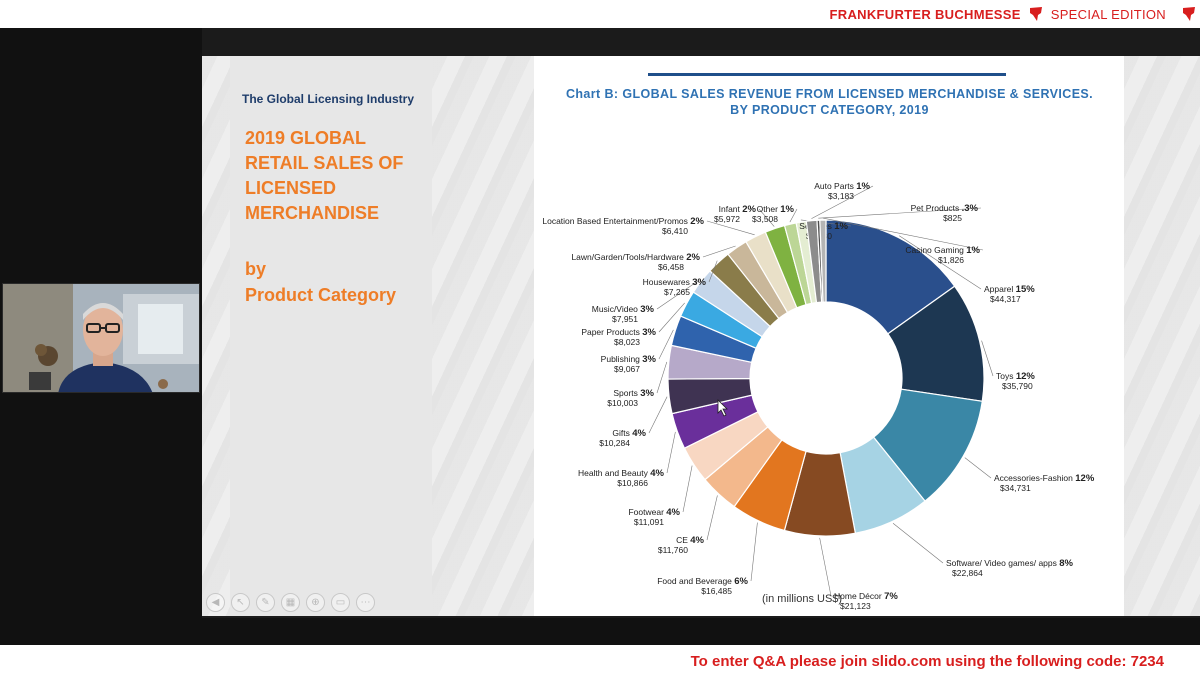 This screenshot has width=1200, height=675. Describe the element at coordinates (649, 522) in the screenshot. I see `value-label: $11,091` at that location.